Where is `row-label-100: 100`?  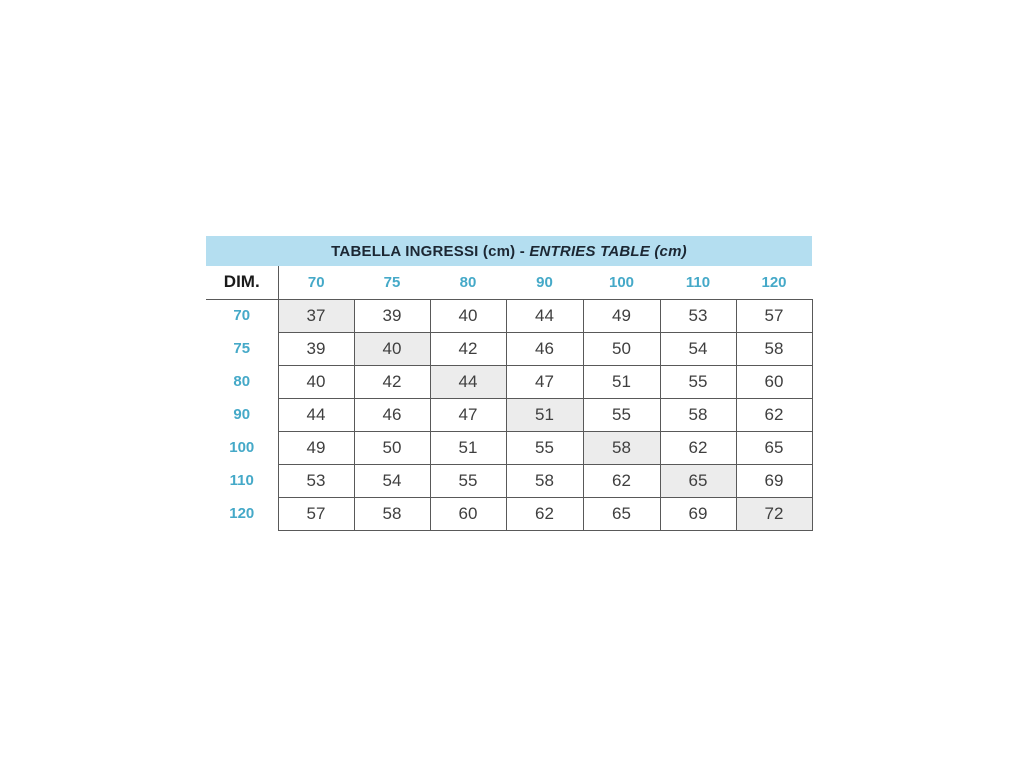
row-label-100: 100 is located at coordinates (242, 447).